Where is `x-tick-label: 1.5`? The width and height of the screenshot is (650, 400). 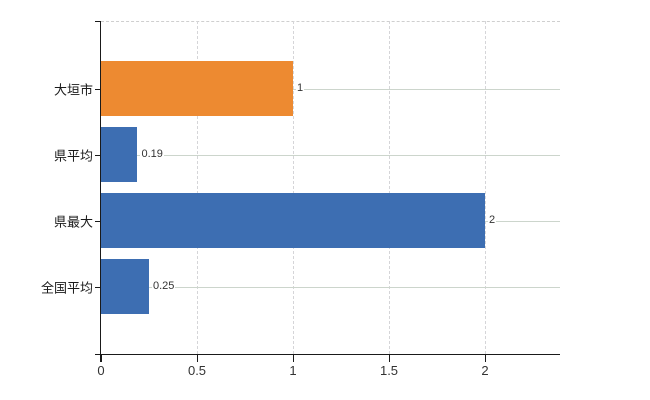
x-tick-label: 1.5 is located at coordinates (389, 370).